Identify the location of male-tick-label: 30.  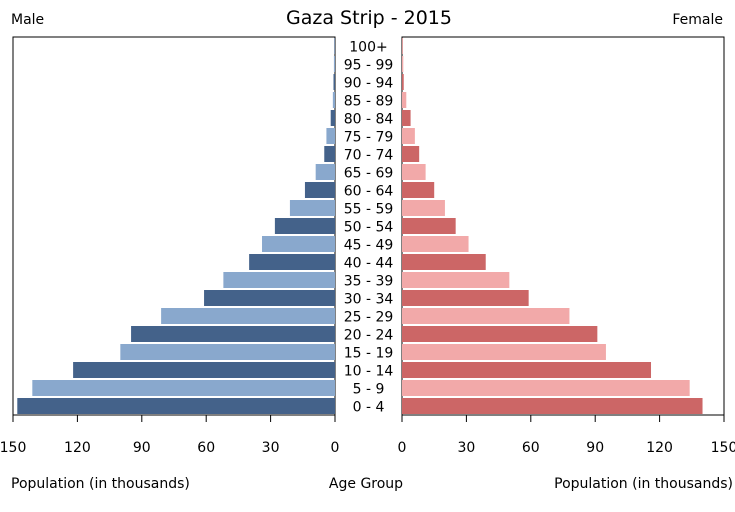
(271, 448).